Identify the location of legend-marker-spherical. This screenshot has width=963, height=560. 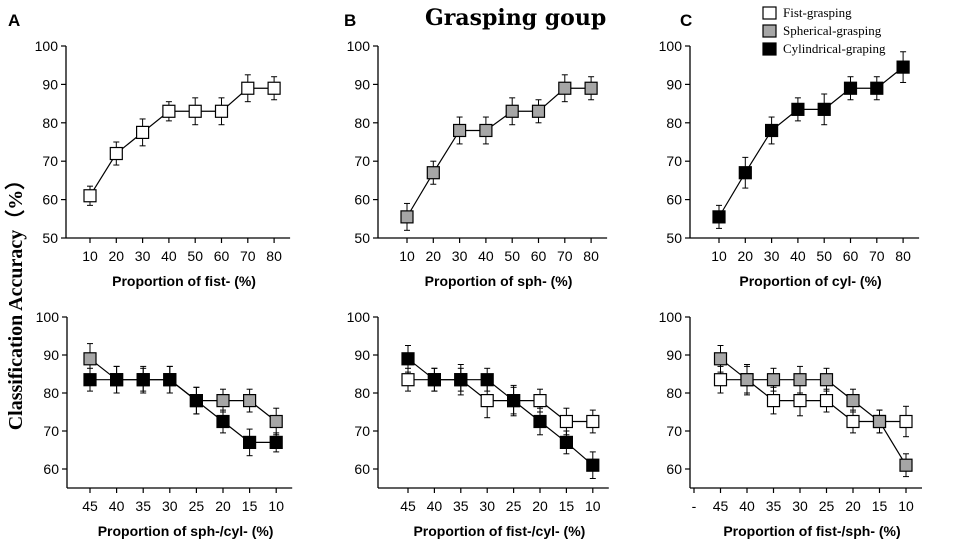
(769, 31).